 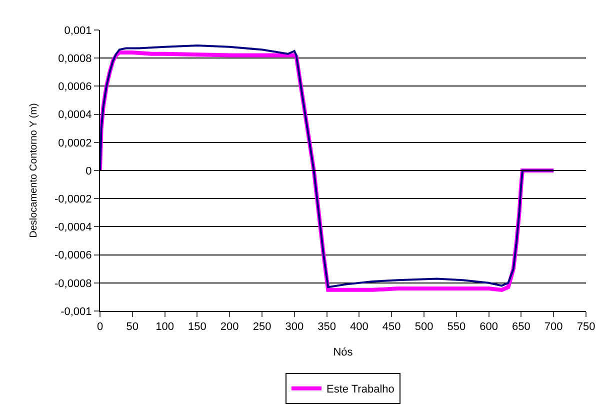 I want to click on x-tick-label: 50, so click(x=132, y=327).